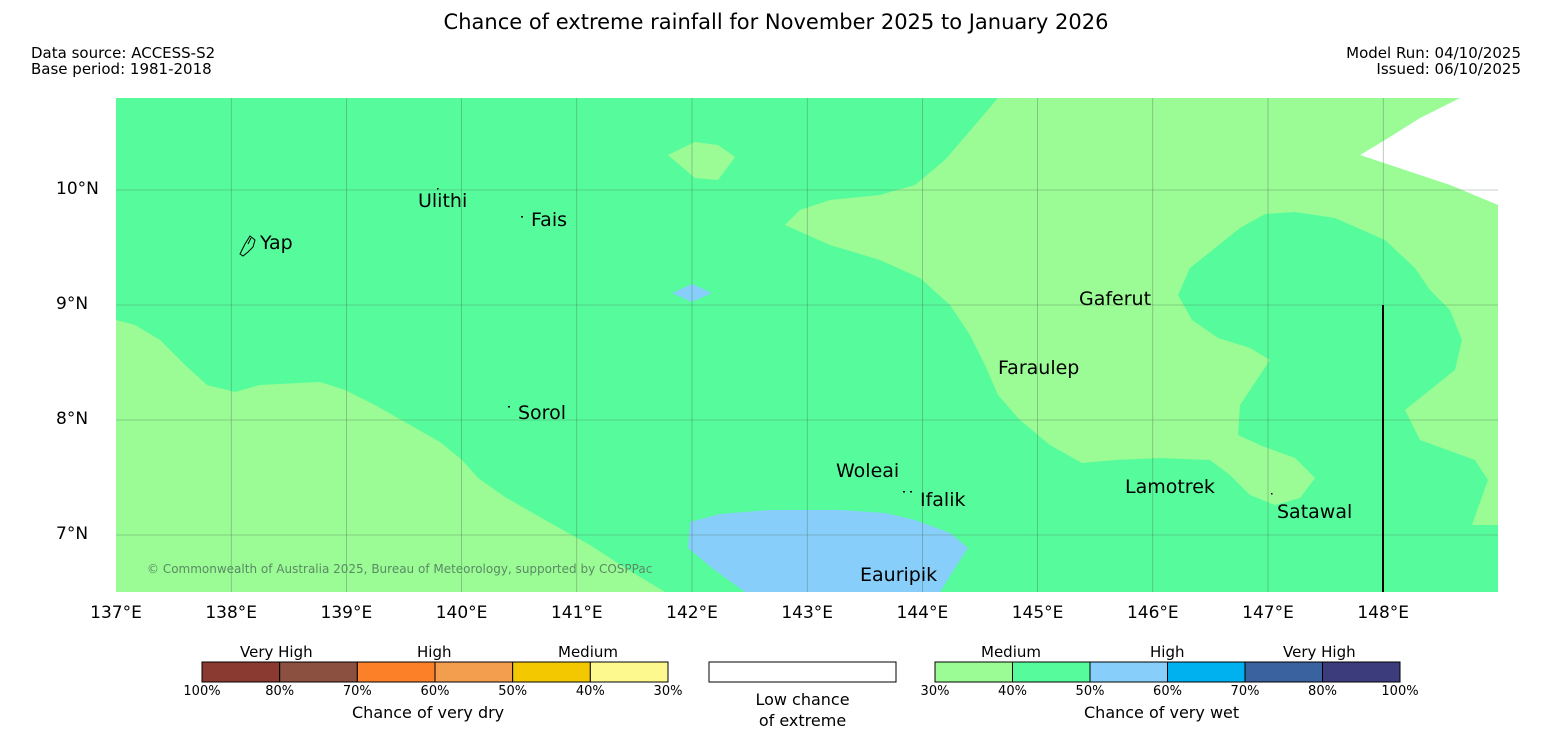 Image resolution: width=1552 pixels, height=736 pixels. Describe the element at coordinates (1039, 368) in the screenshot. I see `place-label-faraulep: Faraulep` at that location.